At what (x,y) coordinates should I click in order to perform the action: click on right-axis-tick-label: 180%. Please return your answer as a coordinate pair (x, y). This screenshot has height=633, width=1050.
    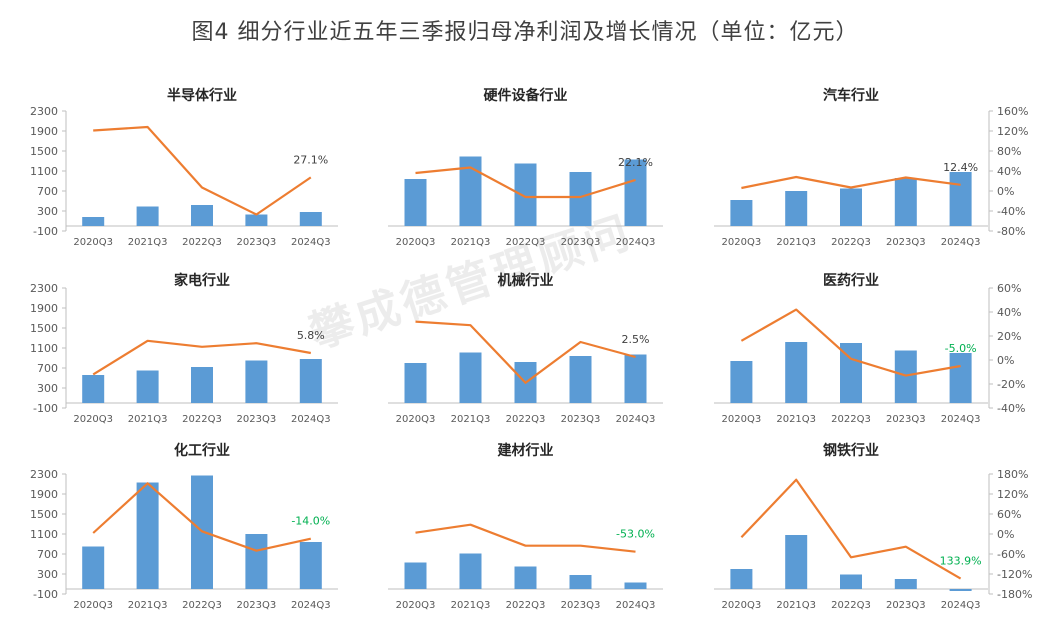
    Looking at the image, I should click on (1012, 474).